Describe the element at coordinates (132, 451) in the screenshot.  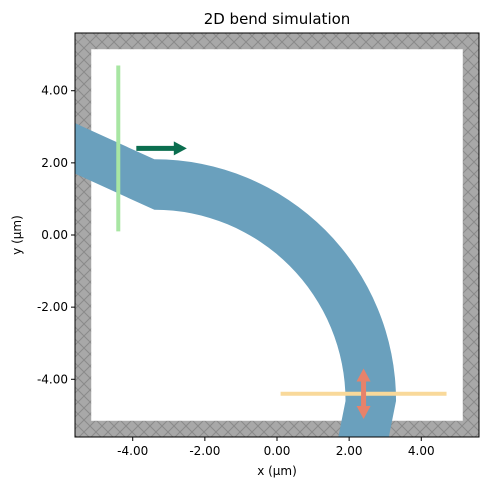
I see `x-tick-label: -4.00` at that location.